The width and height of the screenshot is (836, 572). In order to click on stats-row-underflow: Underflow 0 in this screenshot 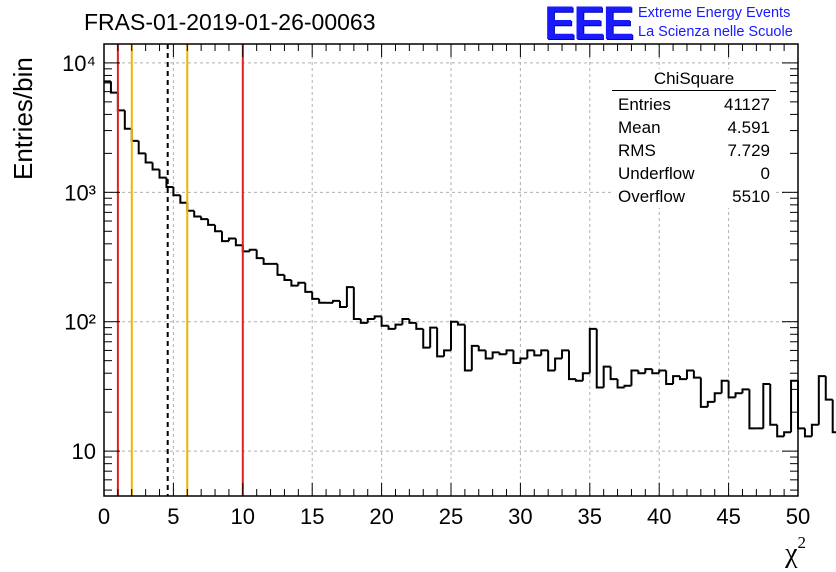, I will do `click(694, 173)`.